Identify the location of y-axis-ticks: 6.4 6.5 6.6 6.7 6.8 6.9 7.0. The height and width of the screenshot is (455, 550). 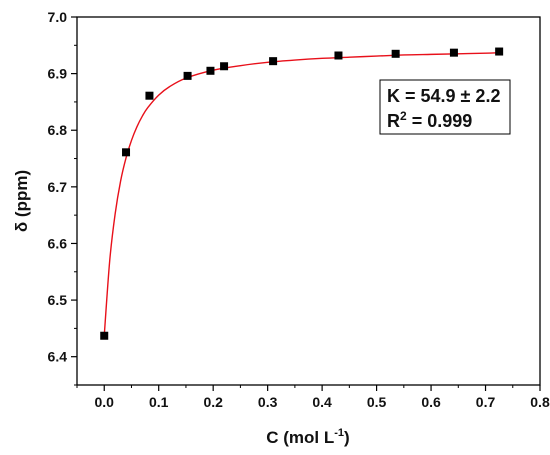
(62, 197).